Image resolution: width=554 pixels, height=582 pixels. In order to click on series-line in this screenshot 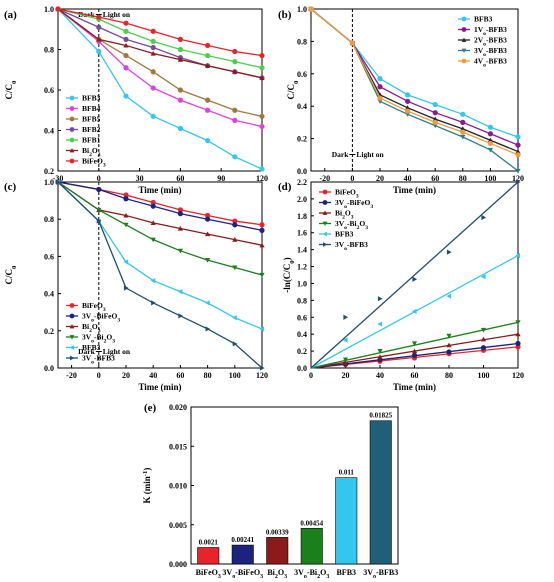, I will do `click(160, 68)`.